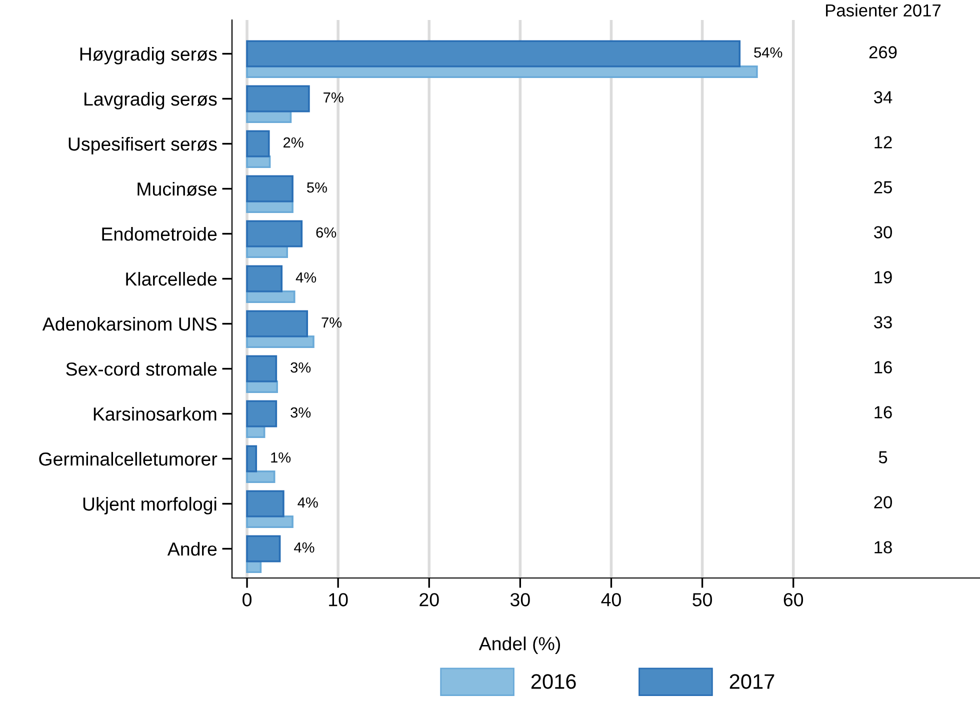 The width and height of the screenshot is (980, 714). What do you see at coordinates (150, 101) in the screenshot?
I see `y-tick-label: Lavgradig serøs` at bounding box center [150, 101].